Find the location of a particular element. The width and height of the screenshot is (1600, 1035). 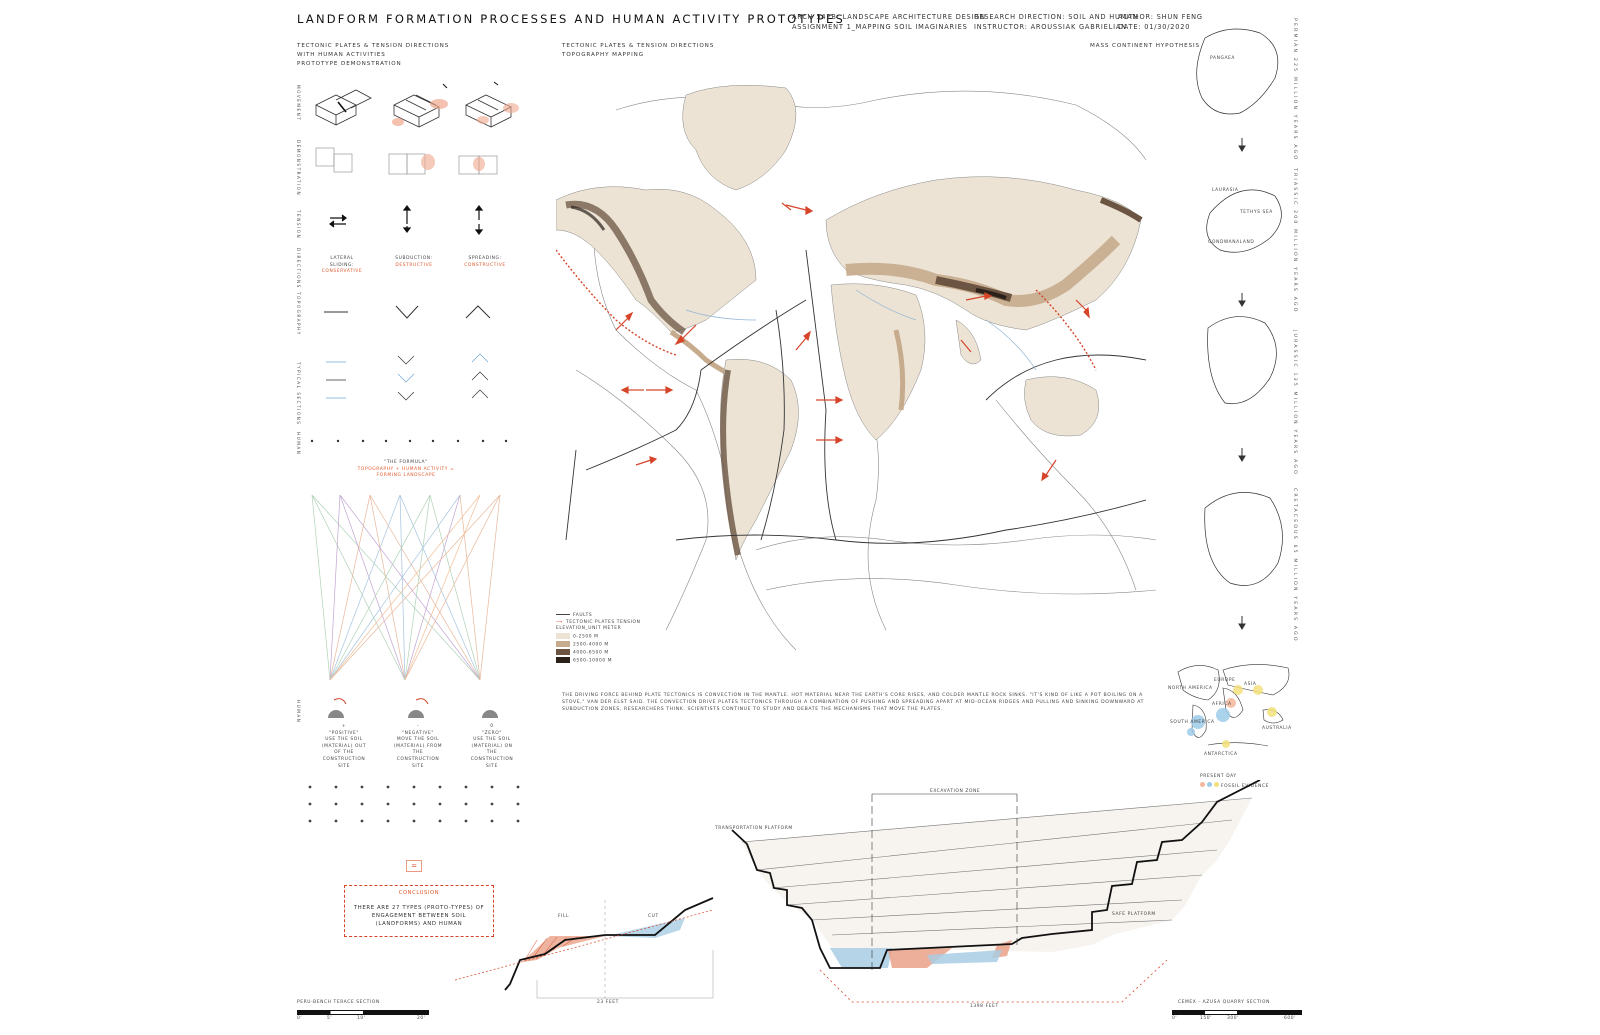

legend-tension: ⟶ tectonic plates tension is located at coordinates (598, 622).